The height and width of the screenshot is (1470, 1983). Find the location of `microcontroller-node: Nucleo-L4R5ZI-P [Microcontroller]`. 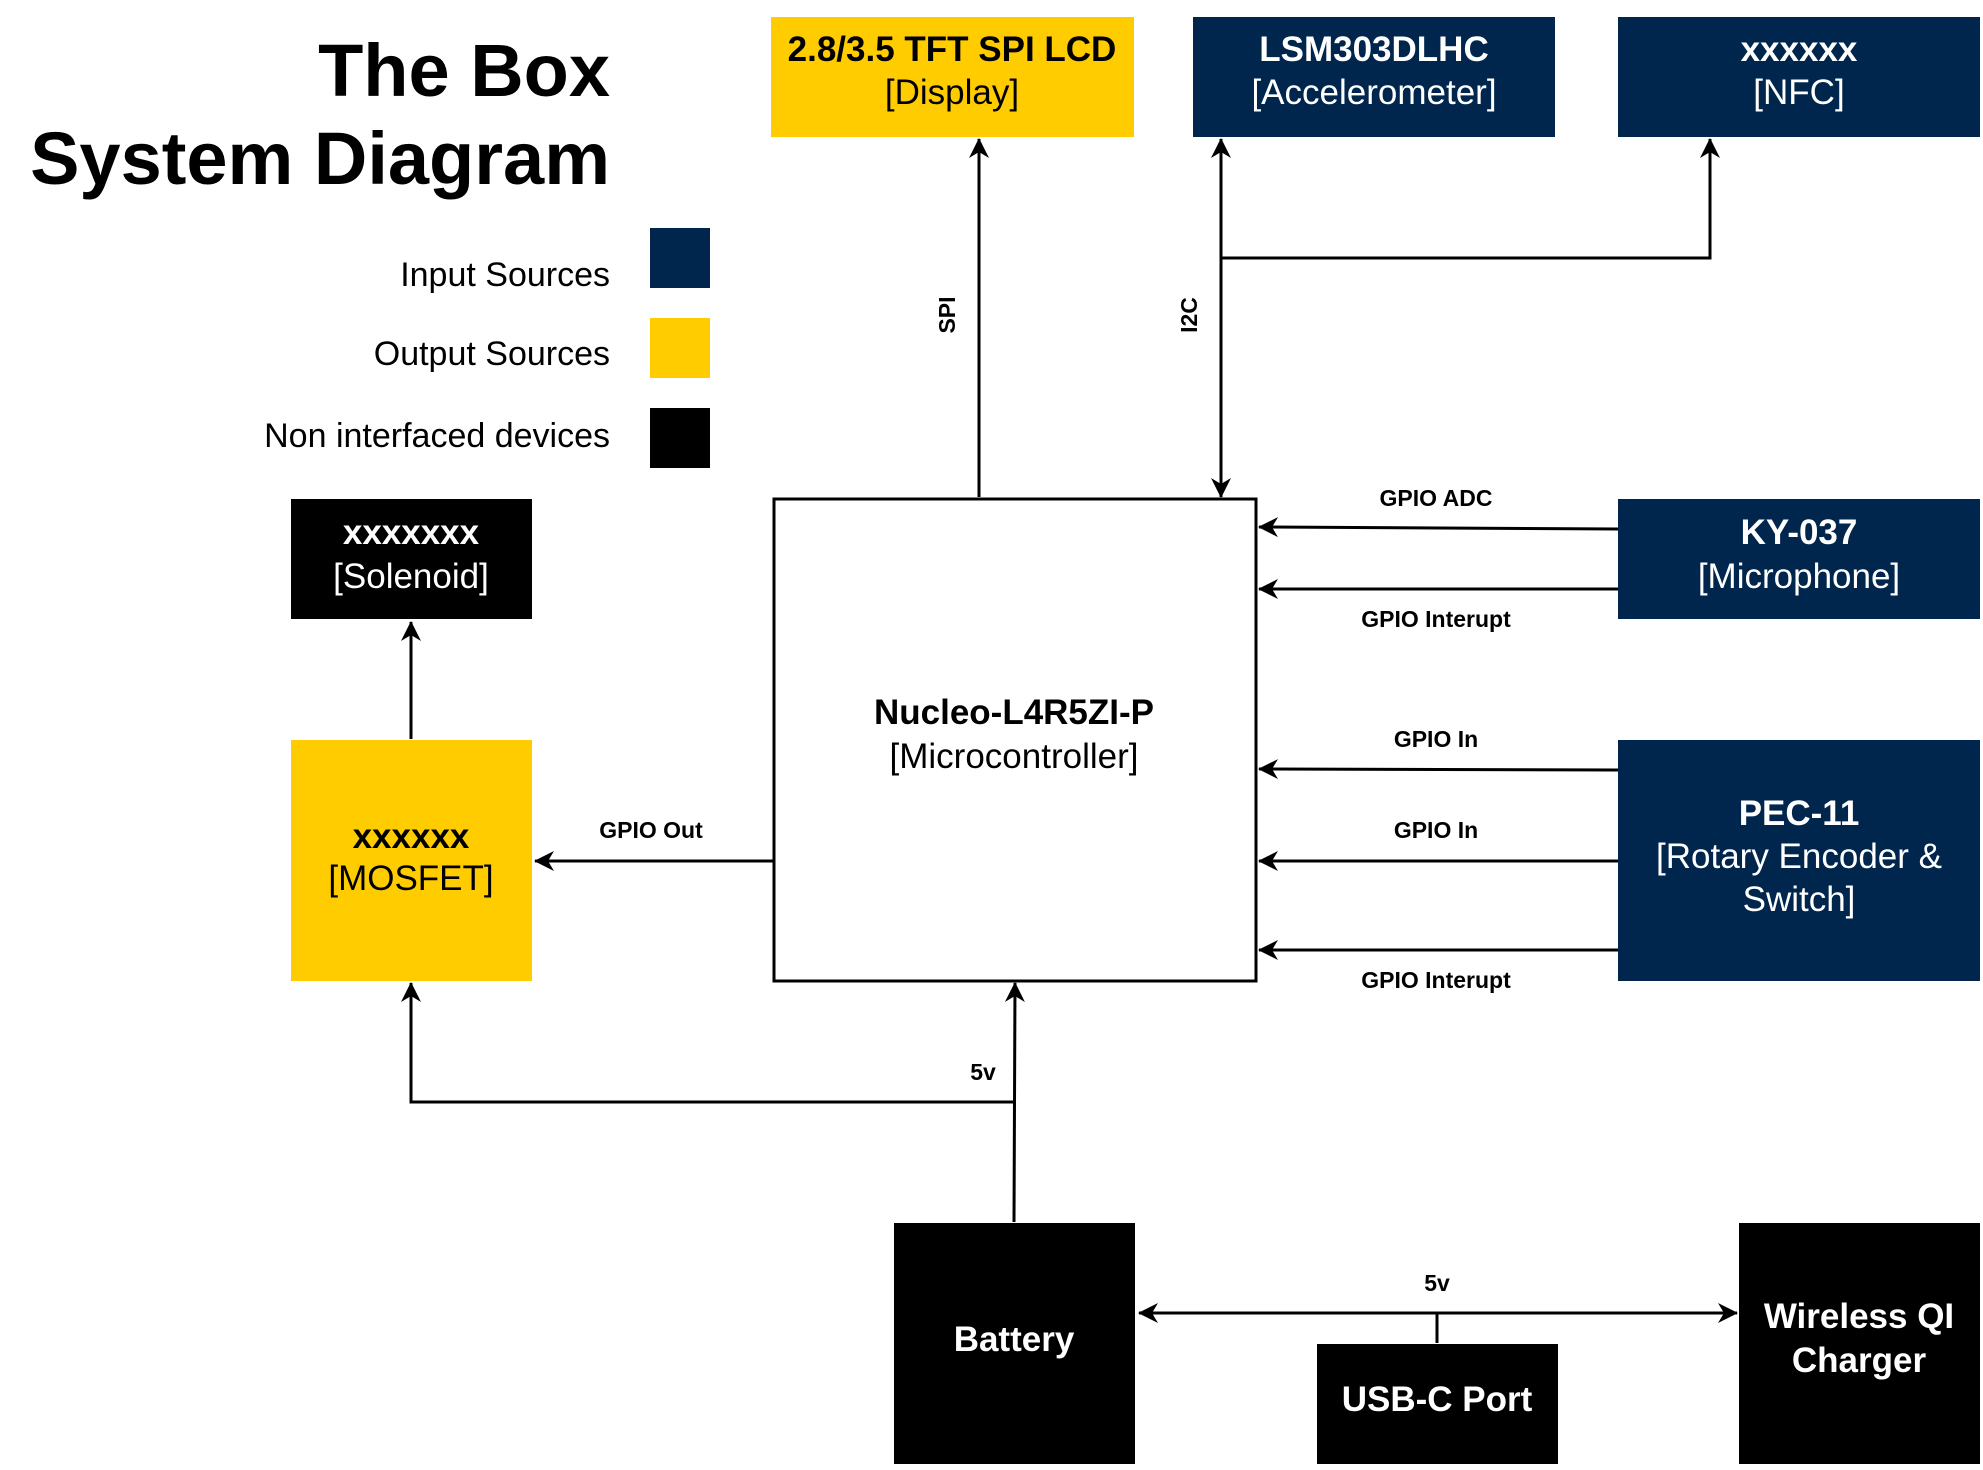

microcontroller-node: Nucleo-L4R5ZI-P [Microcontroller] is located at coordinates (1015, 740).